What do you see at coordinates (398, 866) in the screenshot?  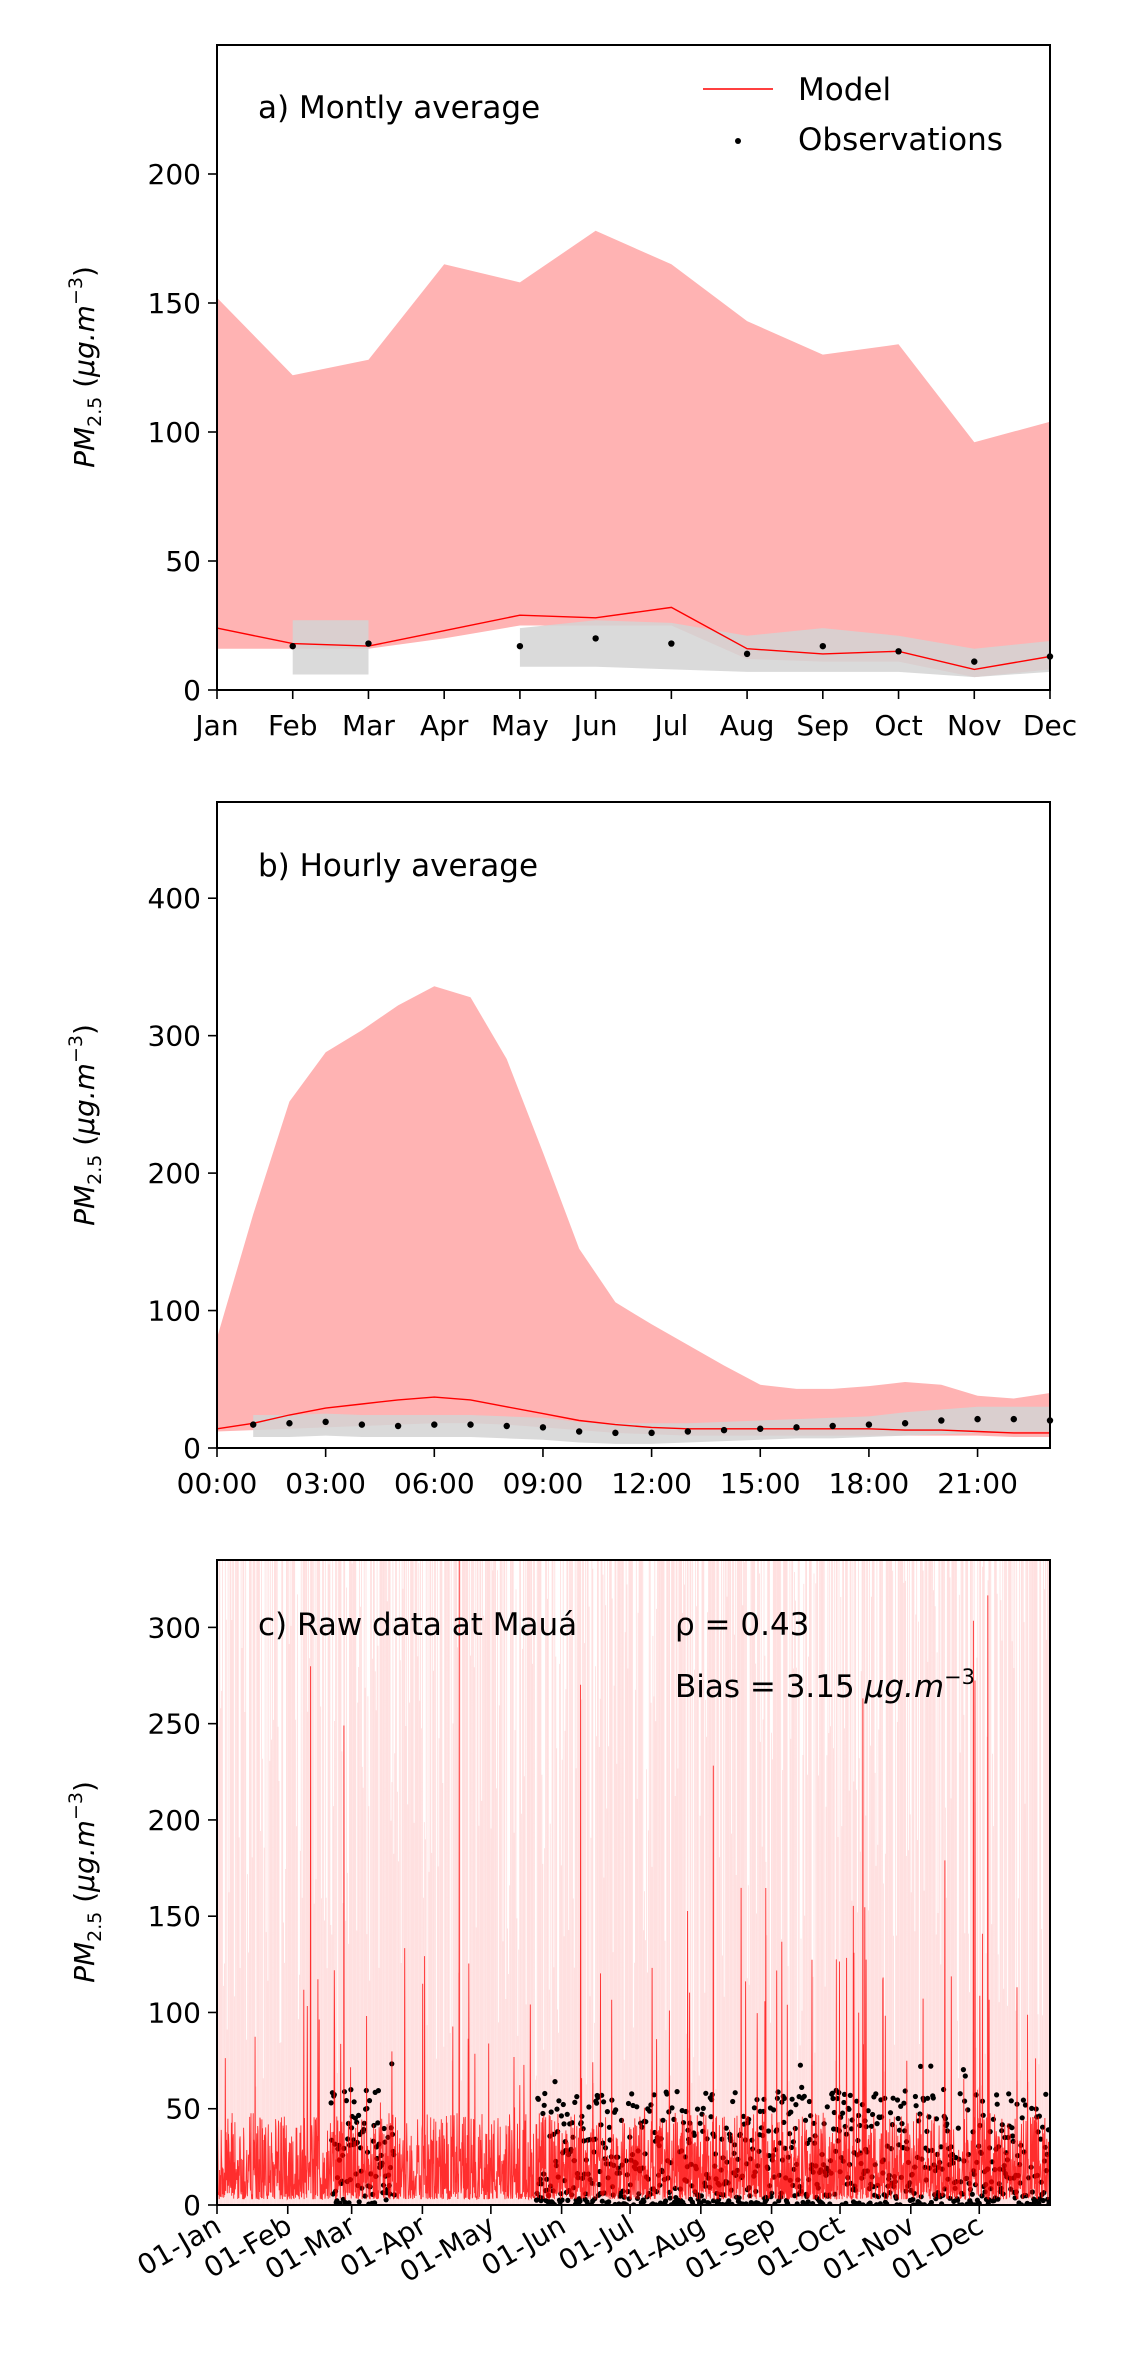 I see `panel-b-annotation: b) Hourly average` at bounding box center [398, 866].